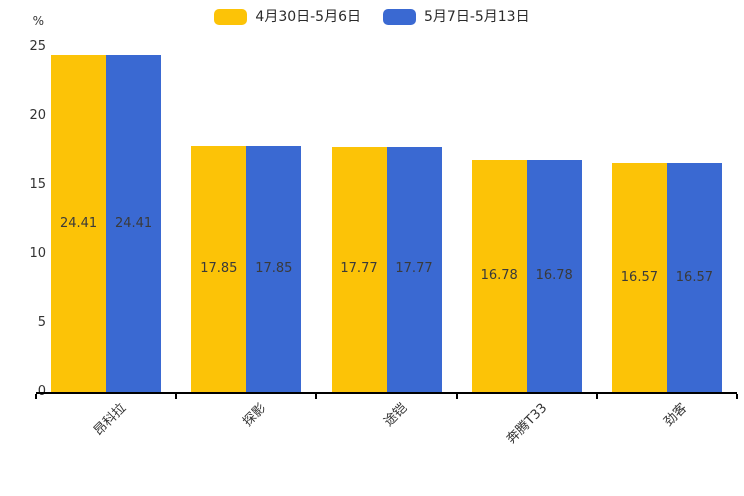  Describe the element at coordinates (676, 415) in the screenshot. I see `x-axis-category-label: 劲客` at that location.